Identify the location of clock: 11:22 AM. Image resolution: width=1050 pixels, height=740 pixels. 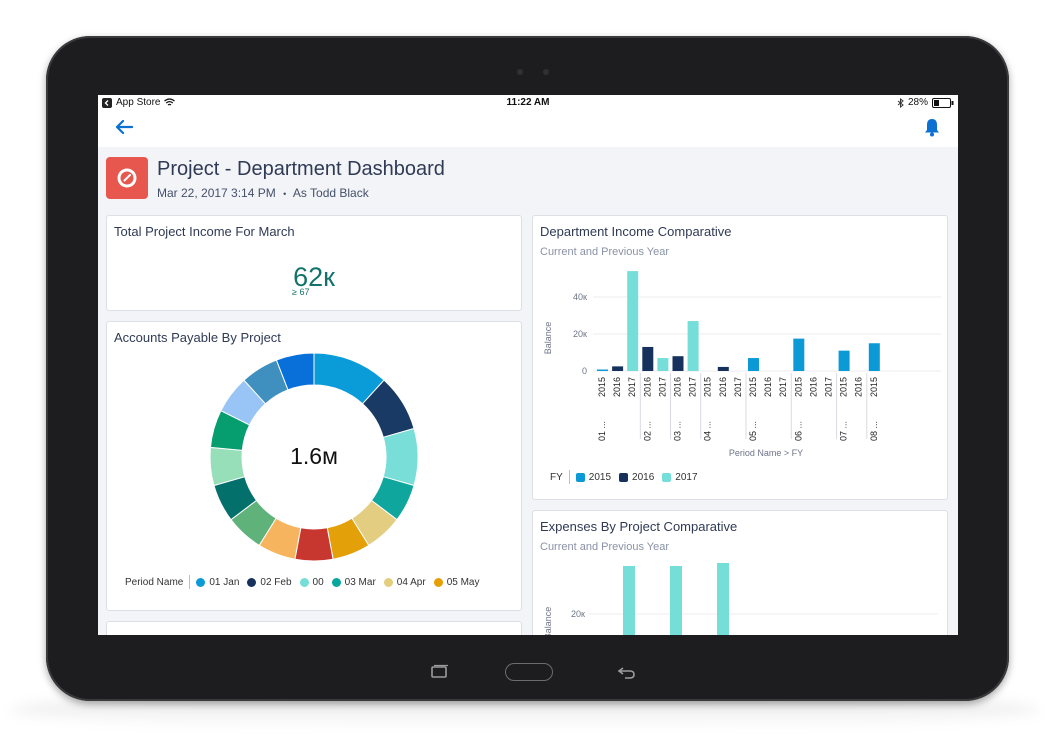
(528, 102).